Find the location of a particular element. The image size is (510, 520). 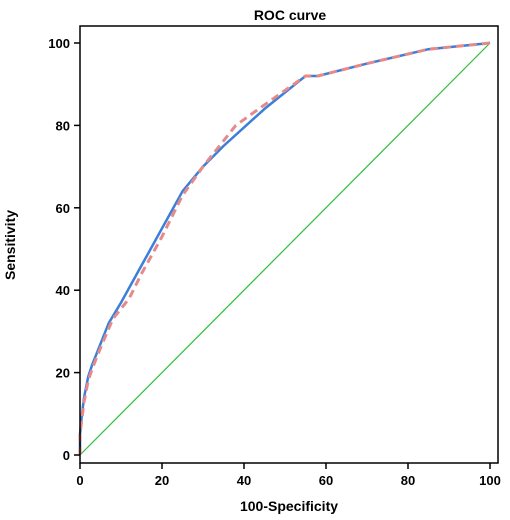

x-tick-label: 60 is located at coordinates (326, 480).